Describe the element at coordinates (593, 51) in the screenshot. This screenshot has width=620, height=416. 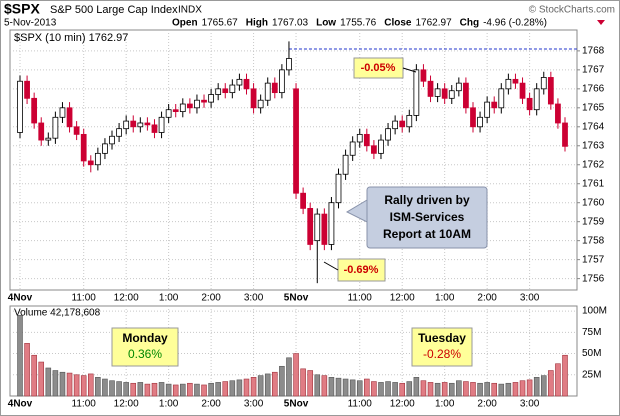
I see `y-tick-label: 1768` at that location.